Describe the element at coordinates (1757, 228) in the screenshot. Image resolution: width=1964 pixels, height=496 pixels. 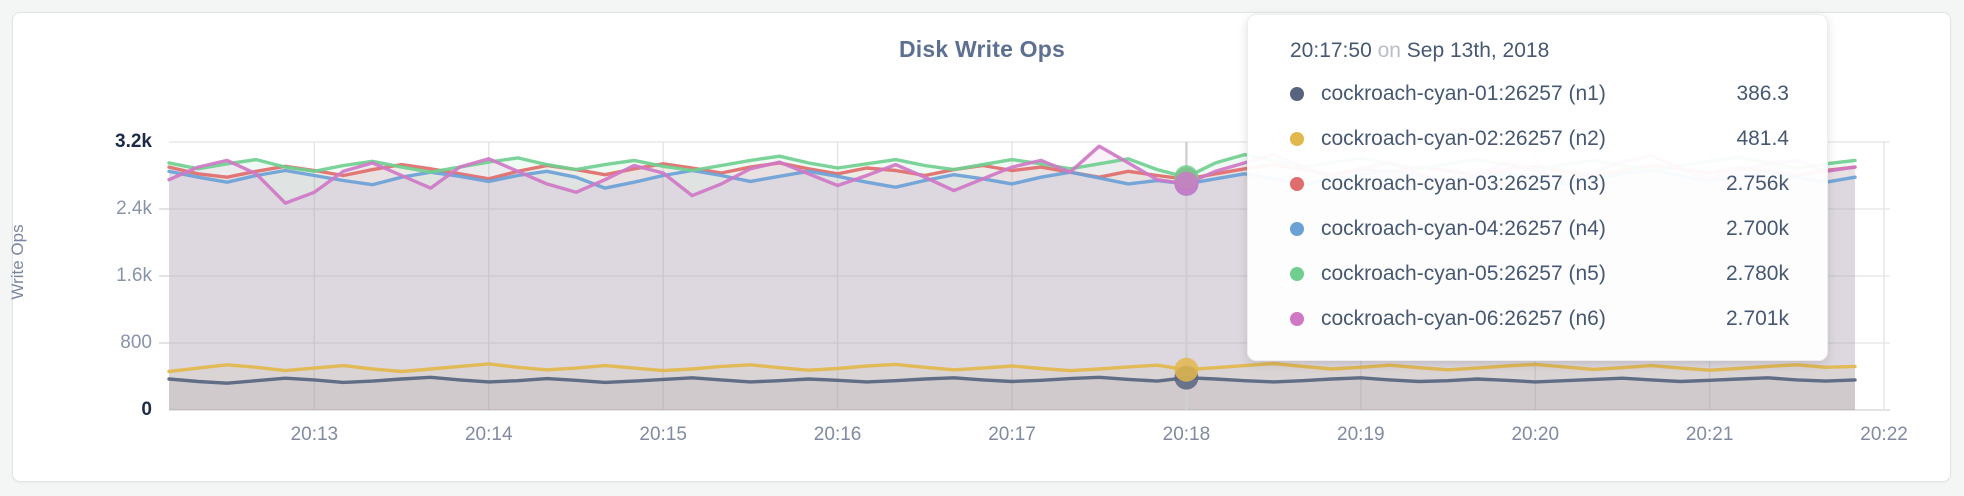
I see `series-value: 2.700k` at that location.